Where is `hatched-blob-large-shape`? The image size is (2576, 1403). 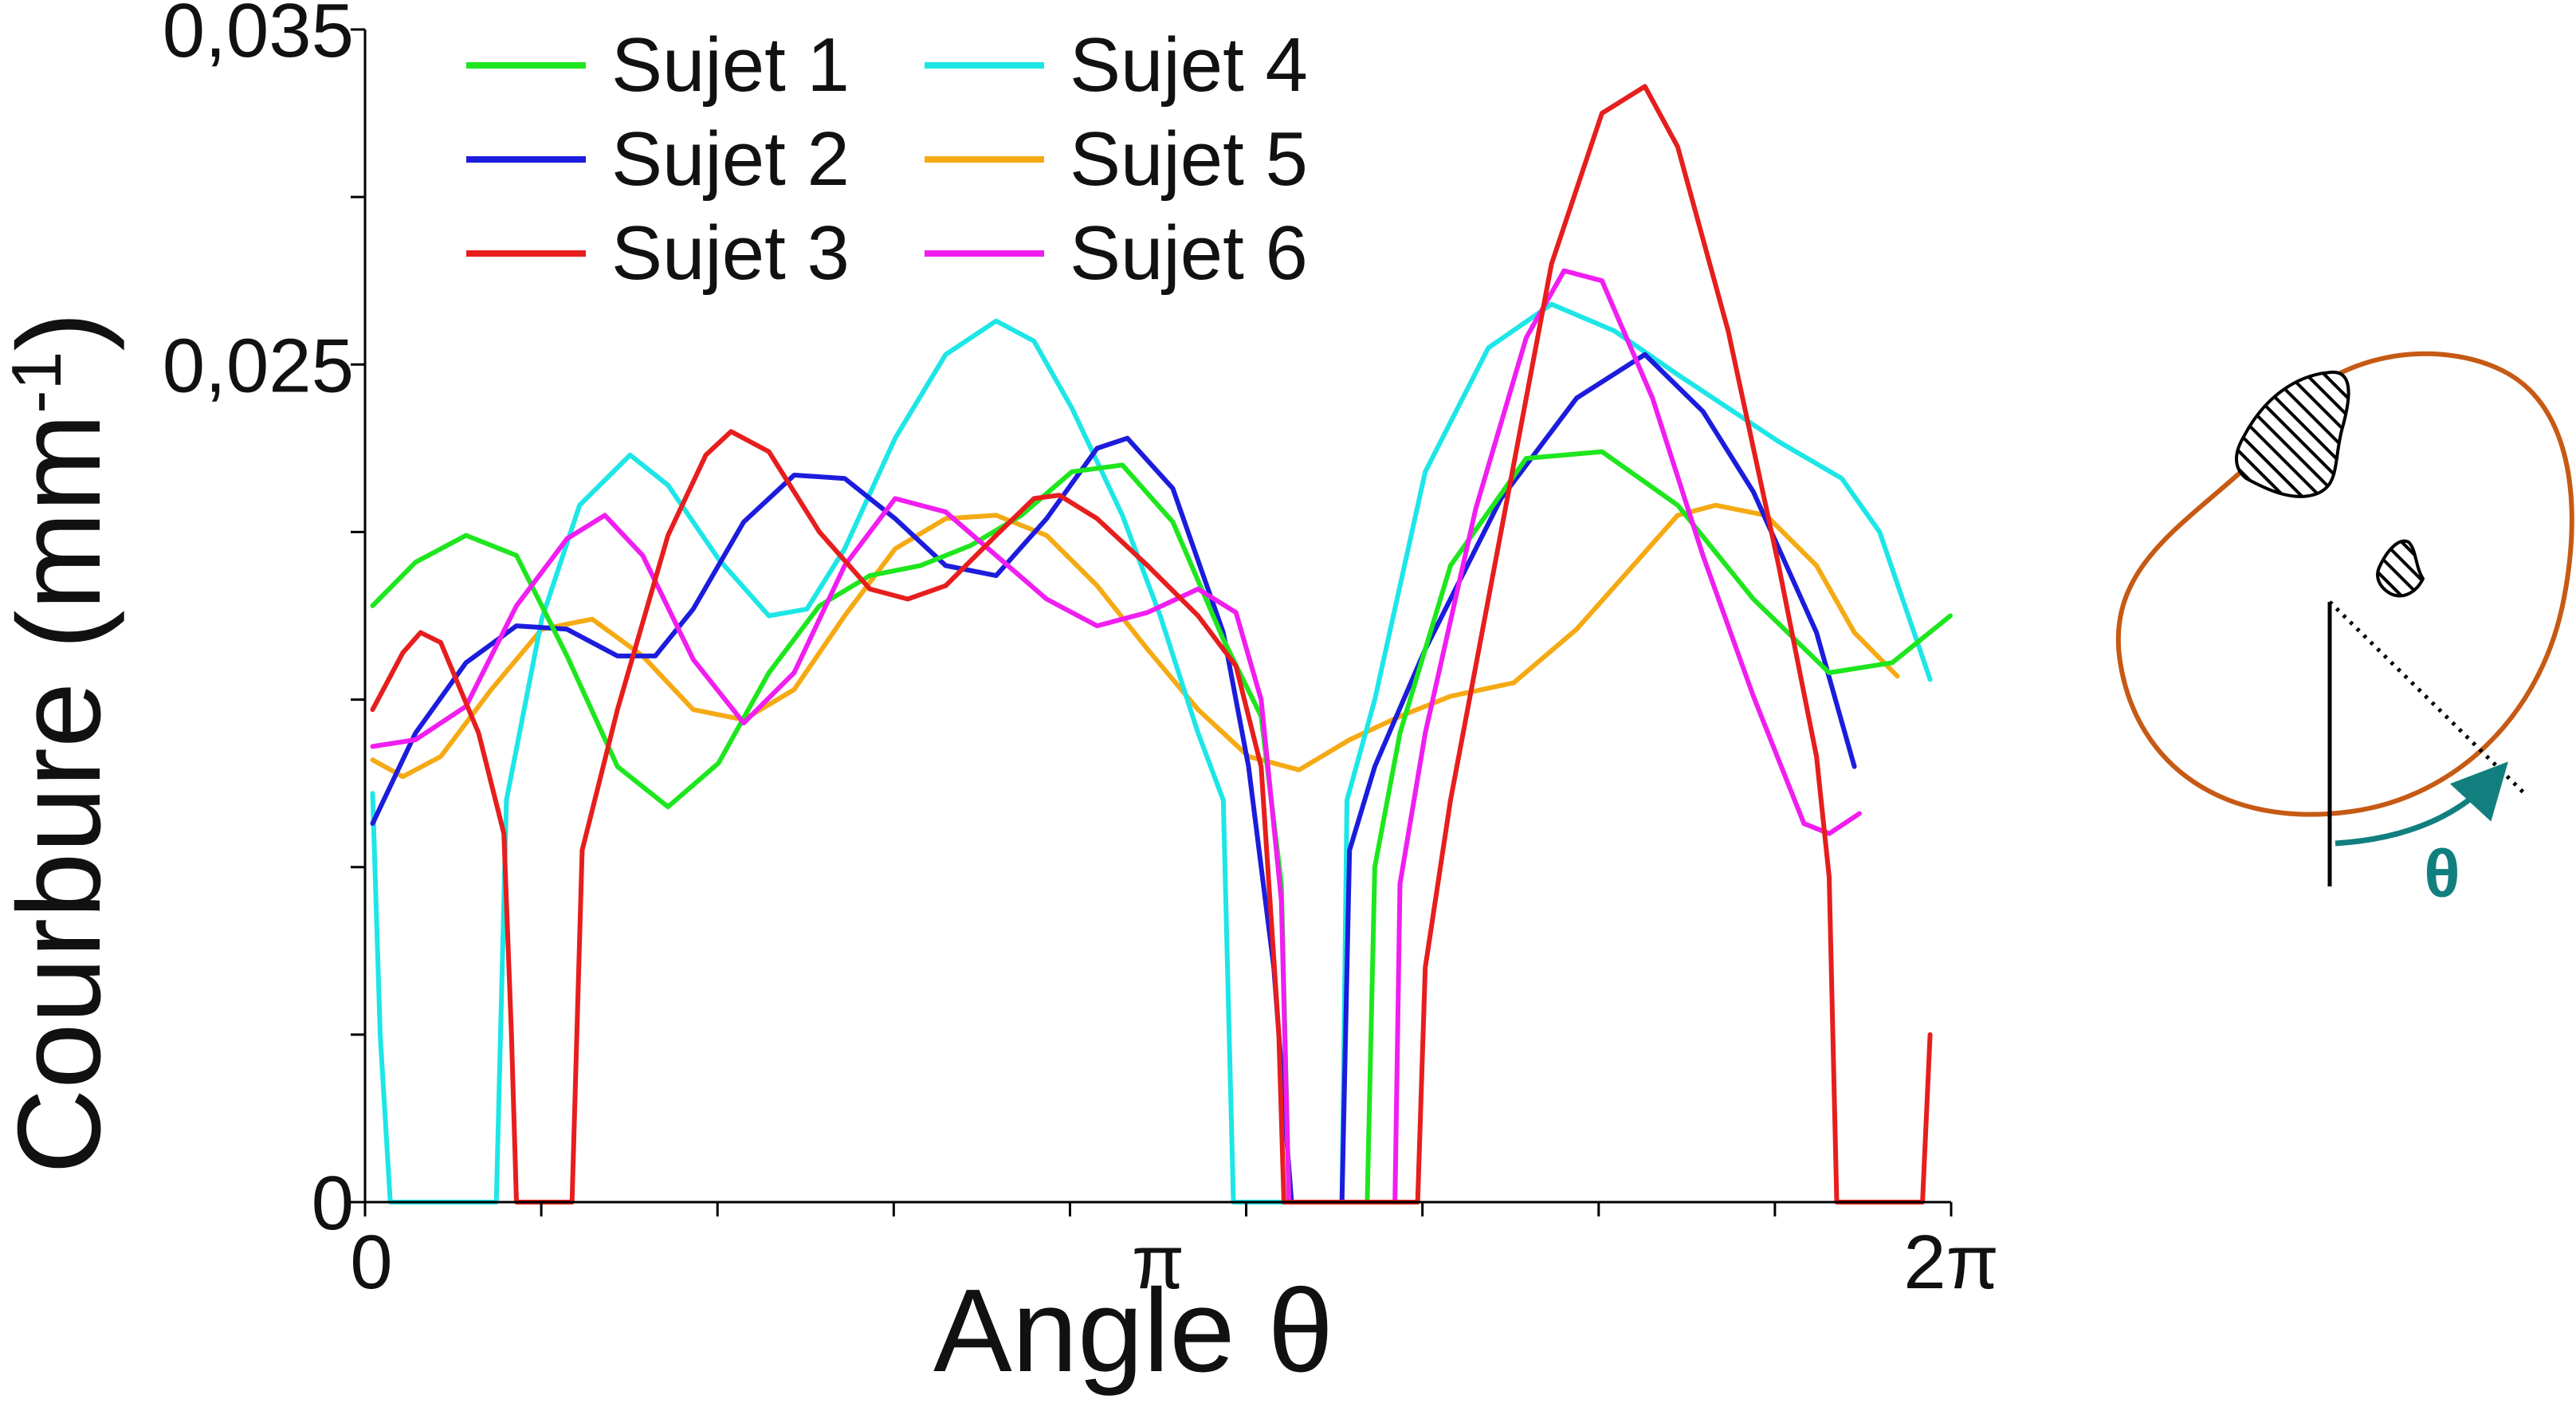 hatched-blob-large-shape is located at coordinates (2292, 434).